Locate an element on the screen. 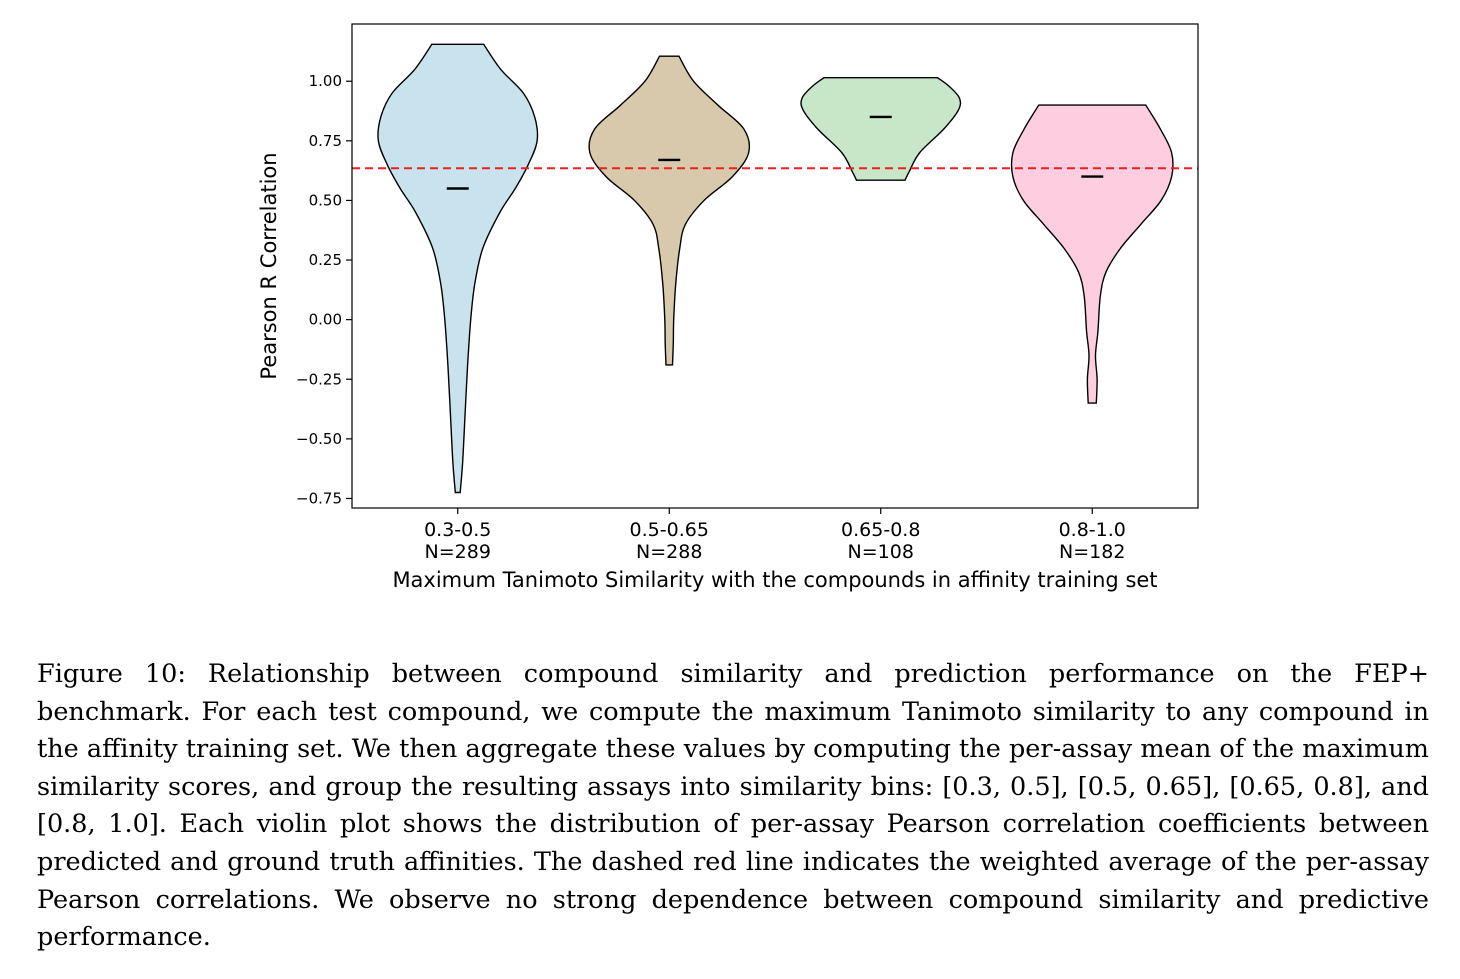  y-axis: −0.75 −0.50 −0.25 0.00 0.25 0.50 0.75 1.00 is located at coordinates (324, 289).